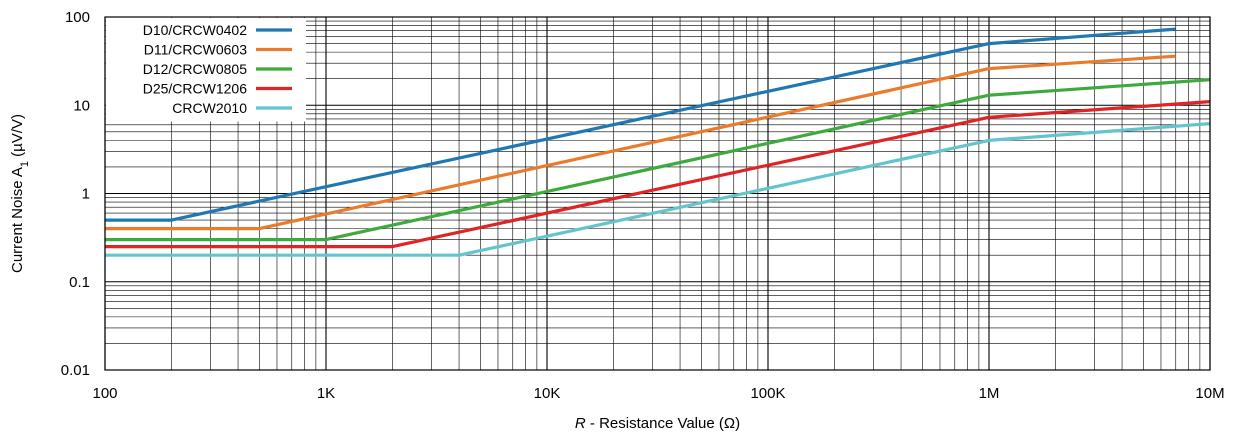  Describe the element at coordinates (989, 393) in the screenshot. I see `x-tick-label: 1M` at that location.